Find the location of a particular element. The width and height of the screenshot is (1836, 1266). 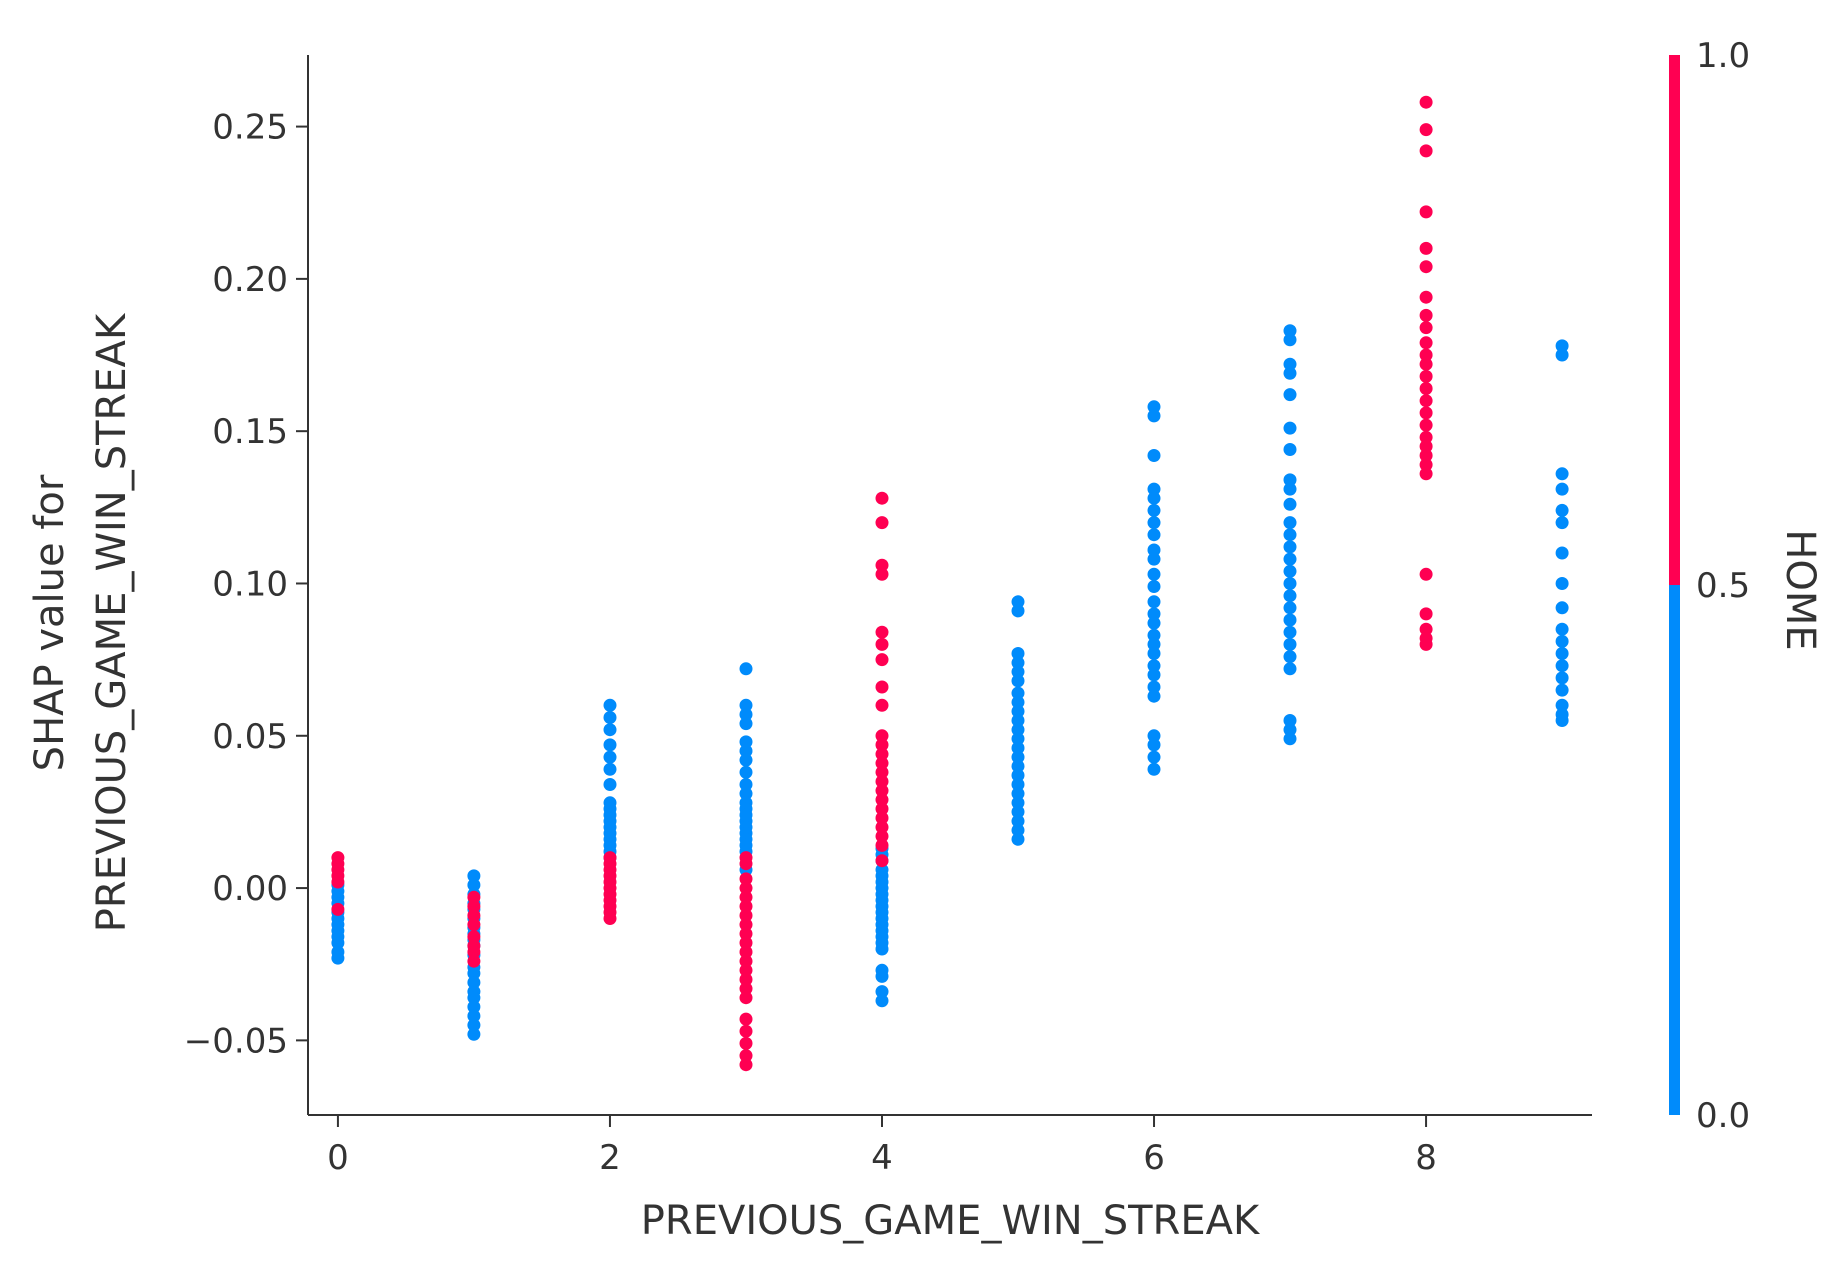

y-tick-label: 0.20 is located at coordinates (250, 280).